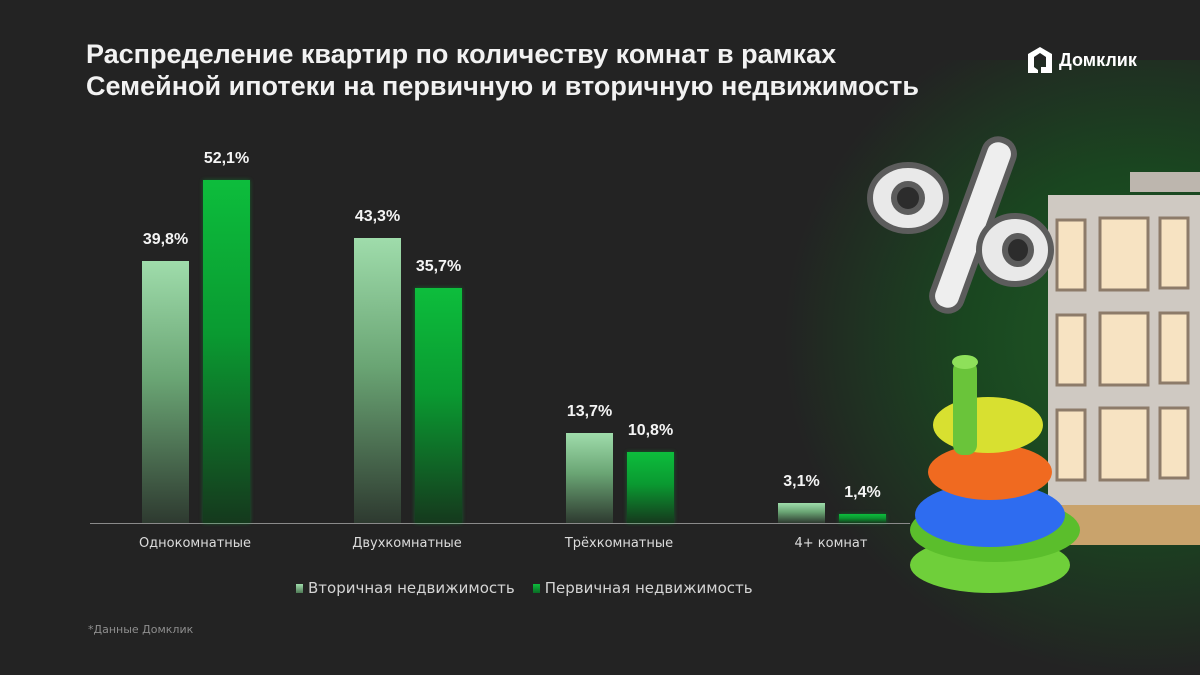  Describe the element at coordinates (438, 267) in the screenshot. I see `value-label: 35,7%` at that location.